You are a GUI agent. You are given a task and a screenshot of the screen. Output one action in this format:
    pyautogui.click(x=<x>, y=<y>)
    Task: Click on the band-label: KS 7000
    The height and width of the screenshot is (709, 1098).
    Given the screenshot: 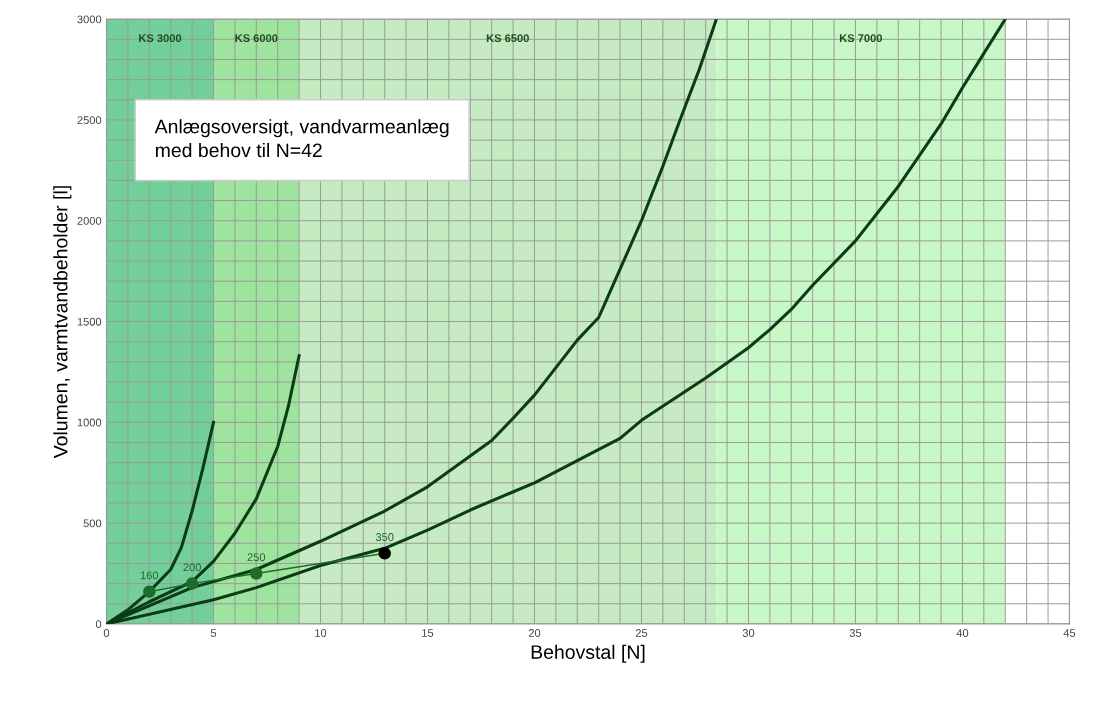 What is the action you would take?
    pyautogui.click(x=860, y=38)
    